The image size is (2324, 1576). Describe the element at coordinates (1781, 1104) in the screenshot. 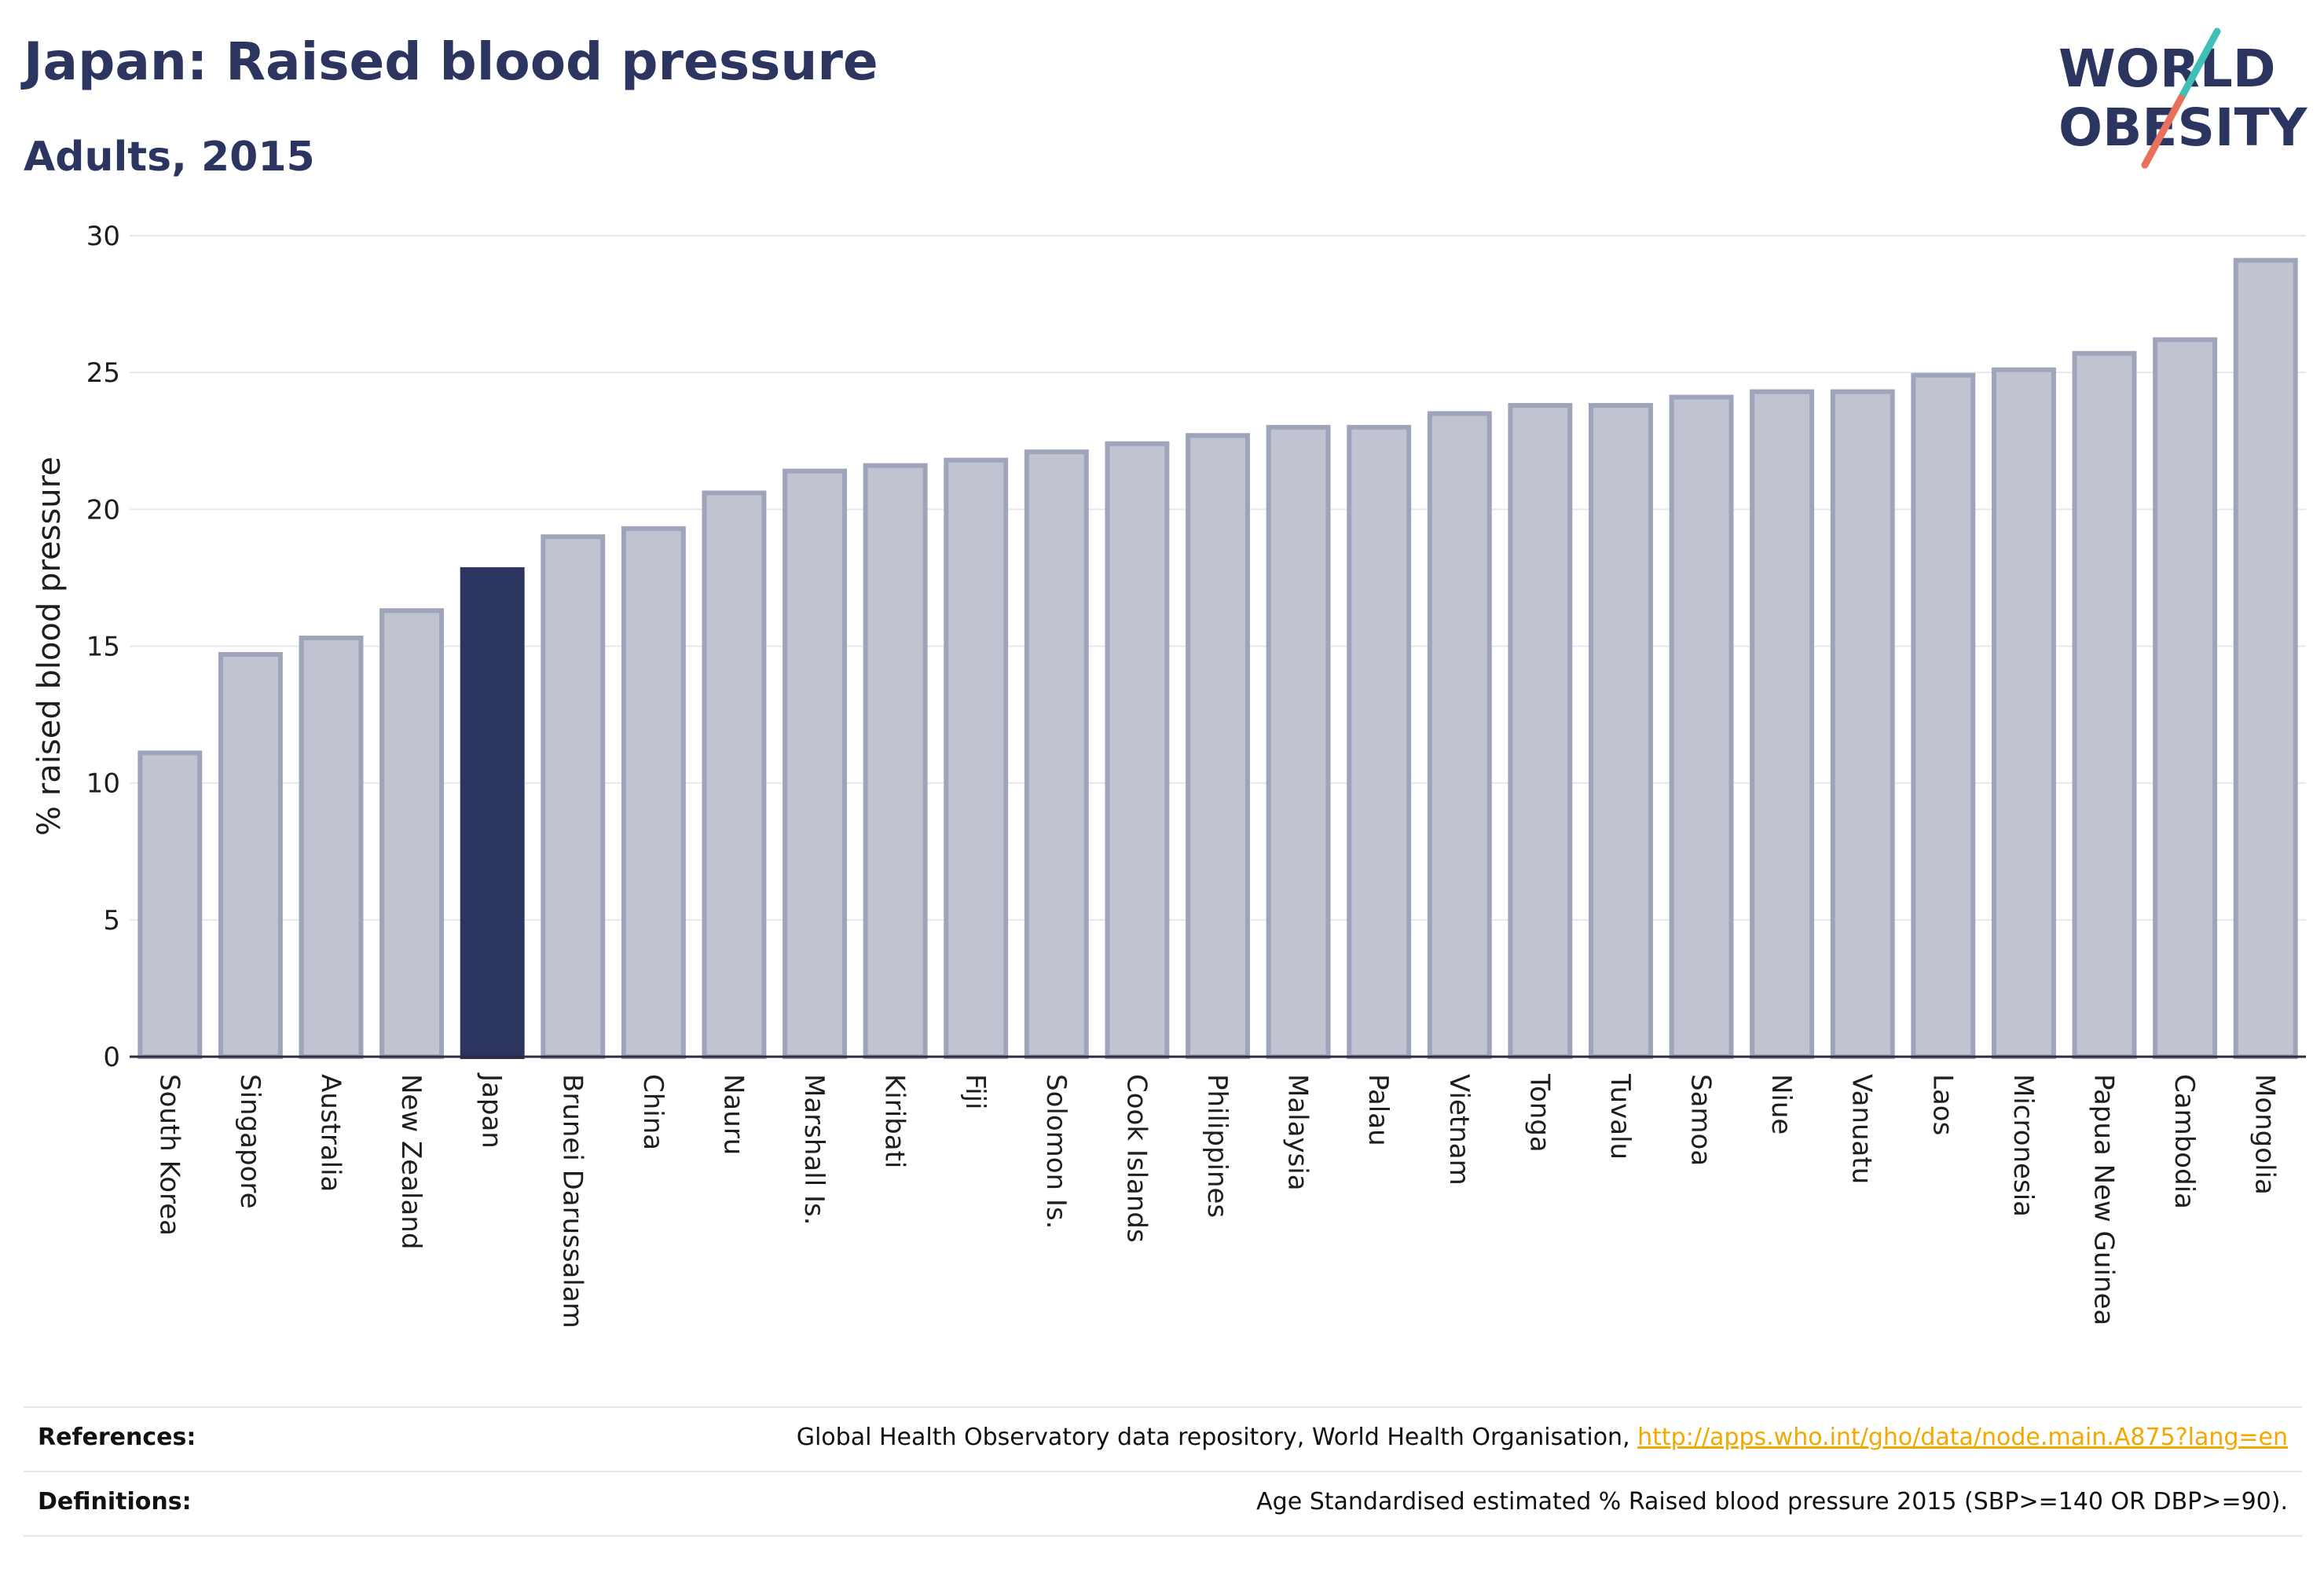

I see `x-tick-label: Niue` at that location.